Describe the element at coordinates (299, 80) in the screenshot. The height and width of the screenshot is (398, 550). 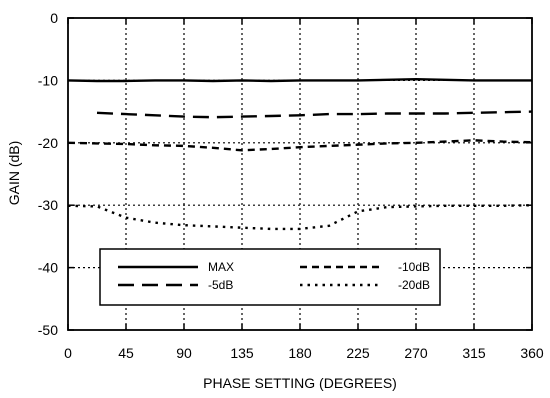
I see `series-line-max` at that location.